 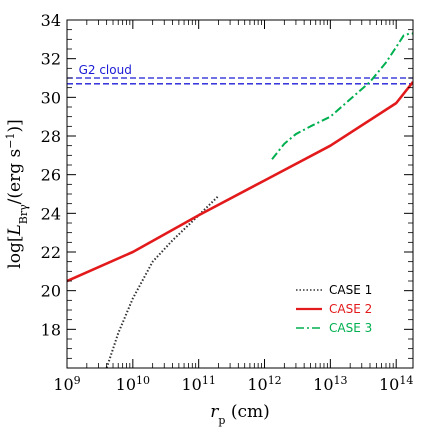 I want to click on x-tick-label: 1013, so click(x=330, y=384).